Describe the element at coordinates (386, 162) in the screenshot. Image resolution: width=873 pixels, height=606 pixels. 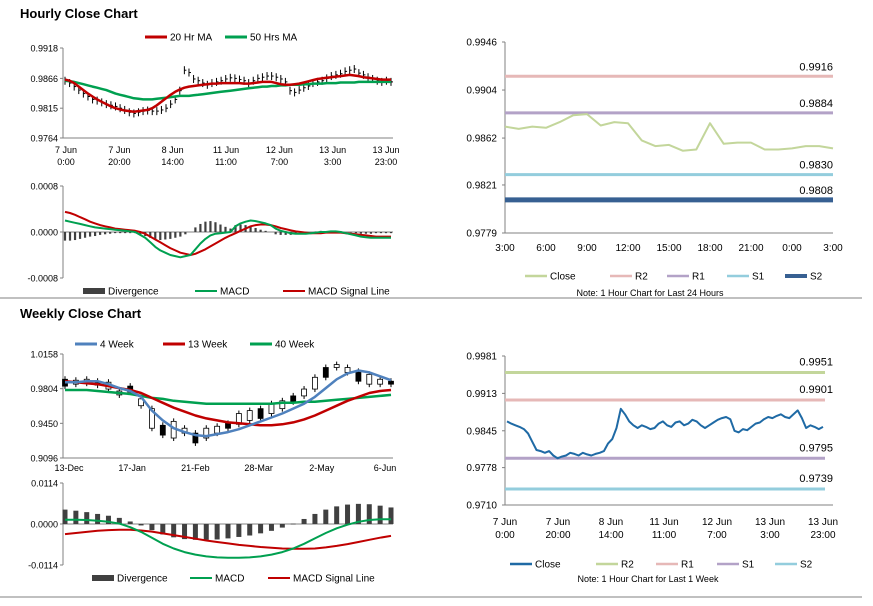
I see `x-tick-label: 23:00` at that location.